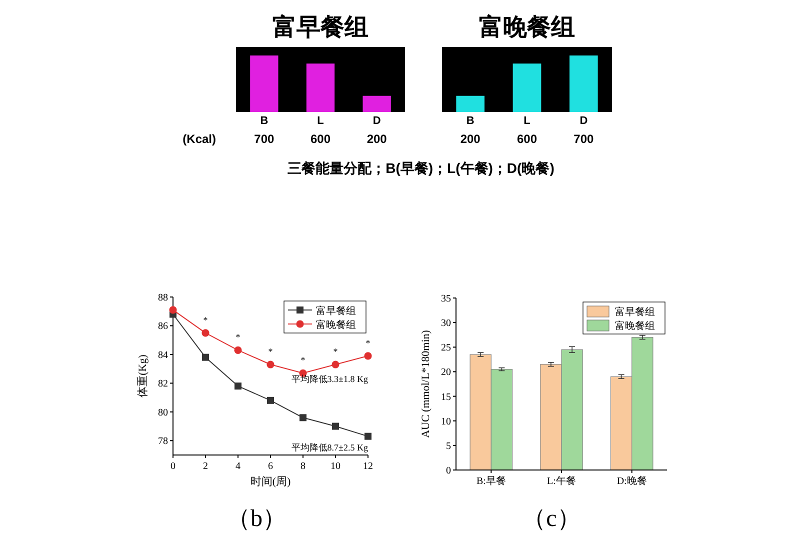 The height and width of the screenshot is (550, 800). Describe the element at coordinates (446, 324) in the screenshot. I see `y-tick-label: 30` at that location.